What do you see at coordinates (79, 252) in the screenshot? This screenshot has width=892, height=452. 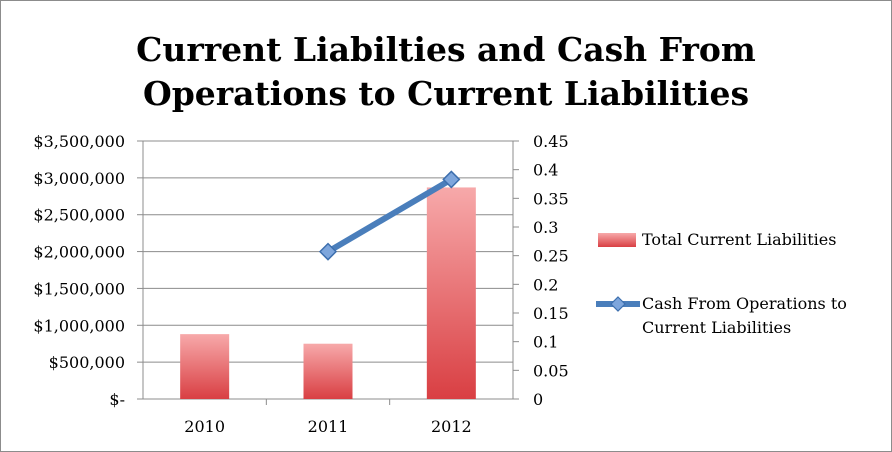 I see `left-axis-tick-label: $2,000,000` at bounding box center [79, 252].